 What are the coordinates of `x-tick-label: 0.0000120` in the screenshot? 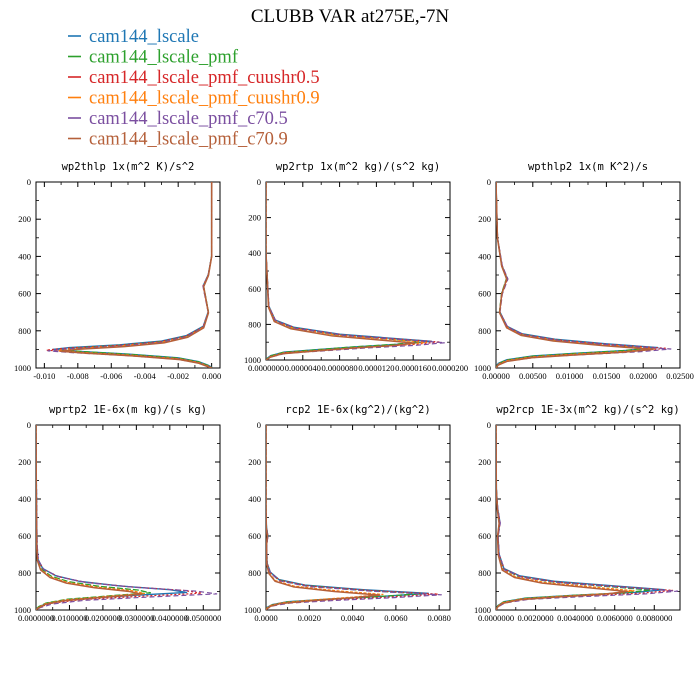 It's located at (376, 368).